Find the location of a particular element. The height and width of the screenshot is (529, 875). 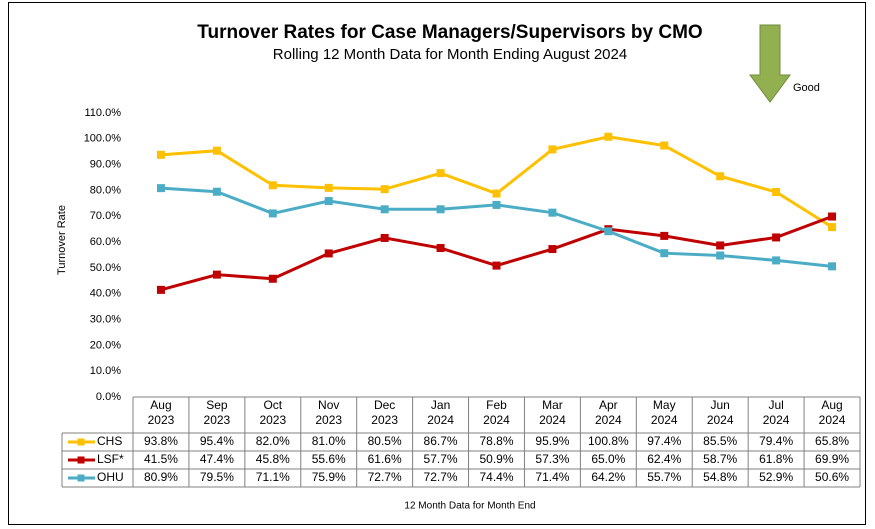

x-tick-label-part: Feb is located at coordinates (496, 405).